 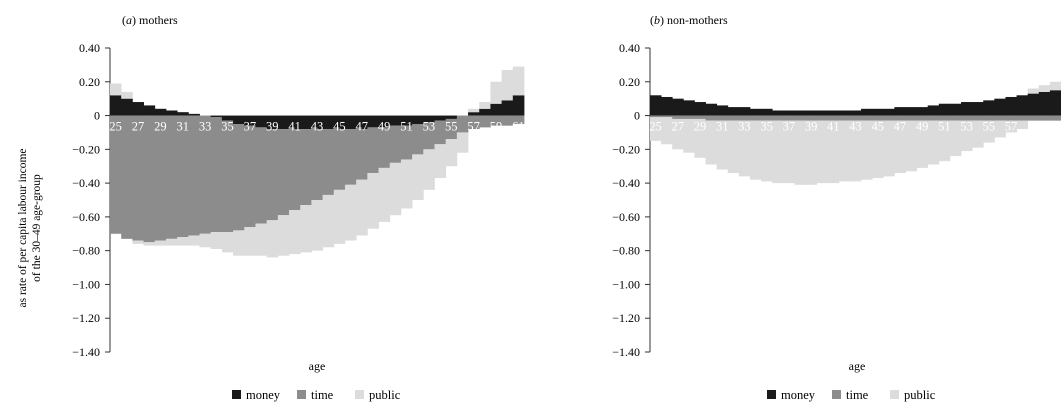 I want to click on x-tick-label: 61, so click(x=1055, y=127).